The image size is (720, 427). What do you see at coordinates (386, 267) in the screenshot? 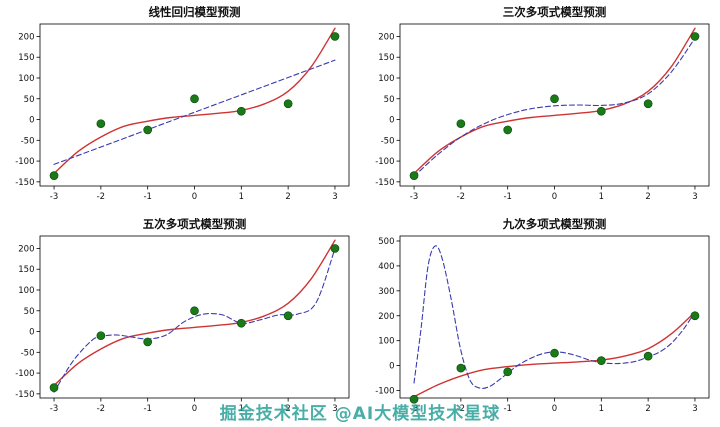
I see `y-tick-label: 400` at bounding box center [386, 267].